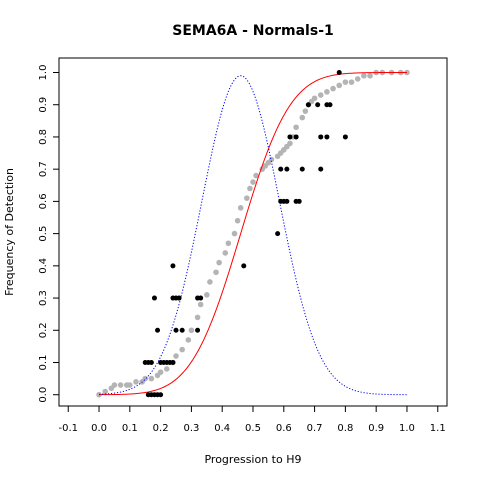 The image size is (480, 485). Describe the element at coordinates (222, 428) in the screenshot. I see `x-tick-label: 0.4` at that location.